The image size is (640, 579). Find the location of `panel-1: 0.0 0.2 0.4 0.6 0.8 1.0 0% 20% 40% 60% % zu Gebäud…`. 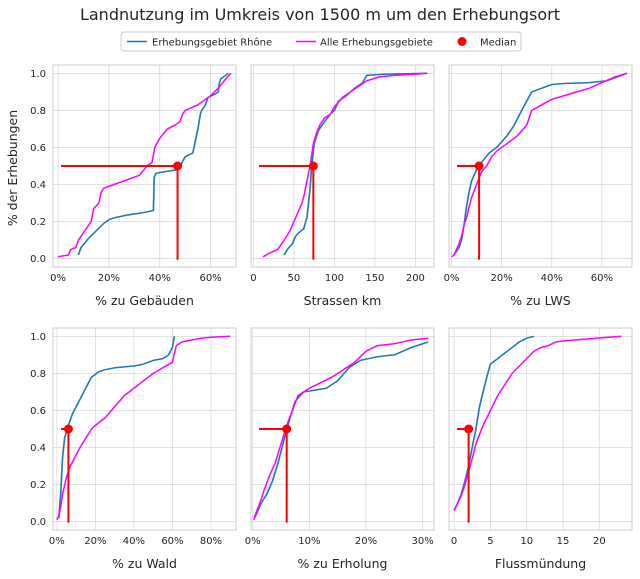

panel-1: 0.0 0.2 0.4 0.6 0.8 1.0 0% 20% 40% 60% % zu Gebäud… is located at coordinates (133, 186).